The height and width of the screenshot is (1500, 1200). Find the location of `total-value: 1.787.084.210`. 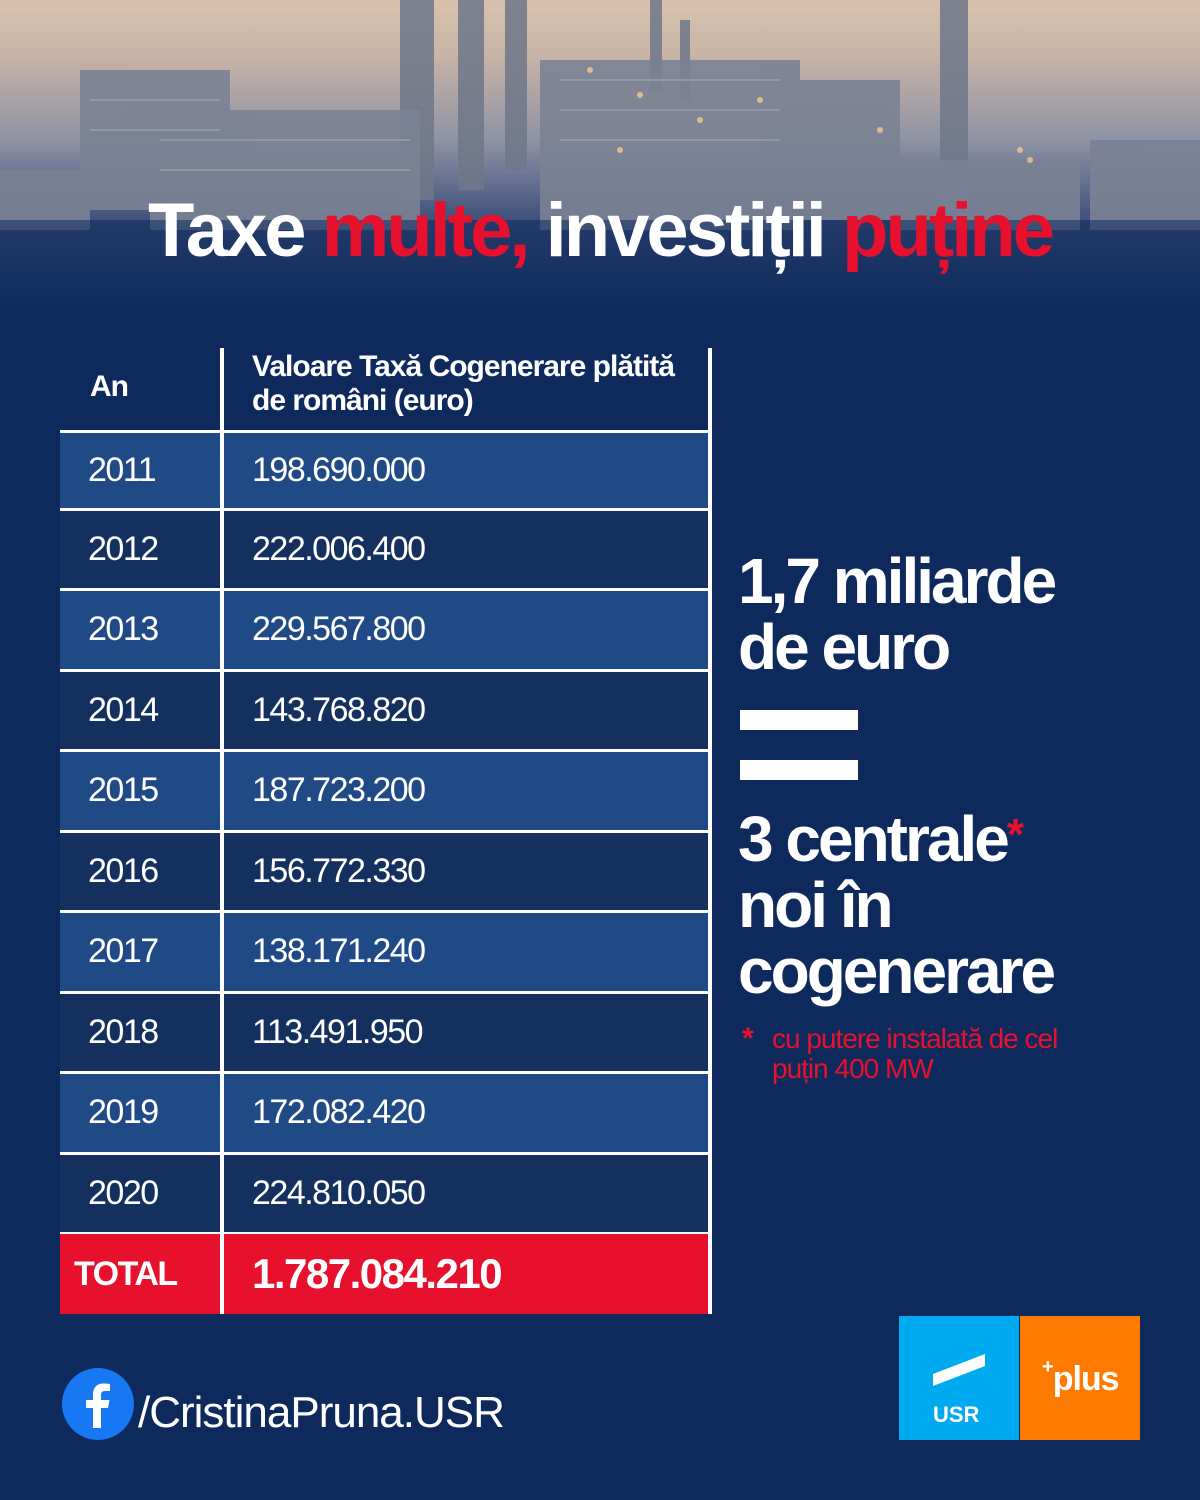

total-value: 1.787.084.210 is located at coordinates (377, 1273).